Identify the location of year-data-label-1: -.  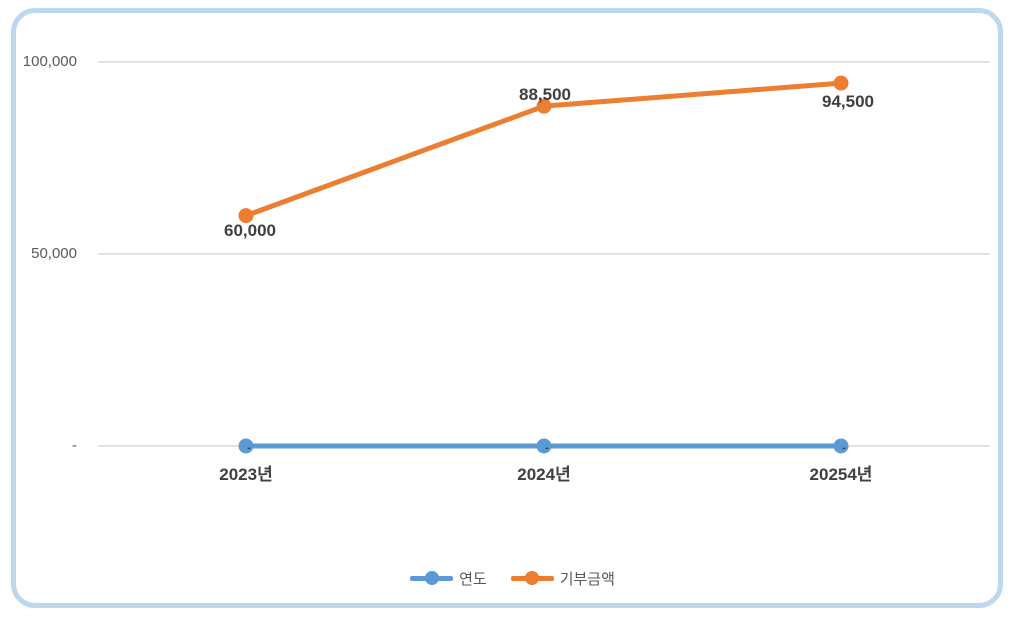
(547, 448).